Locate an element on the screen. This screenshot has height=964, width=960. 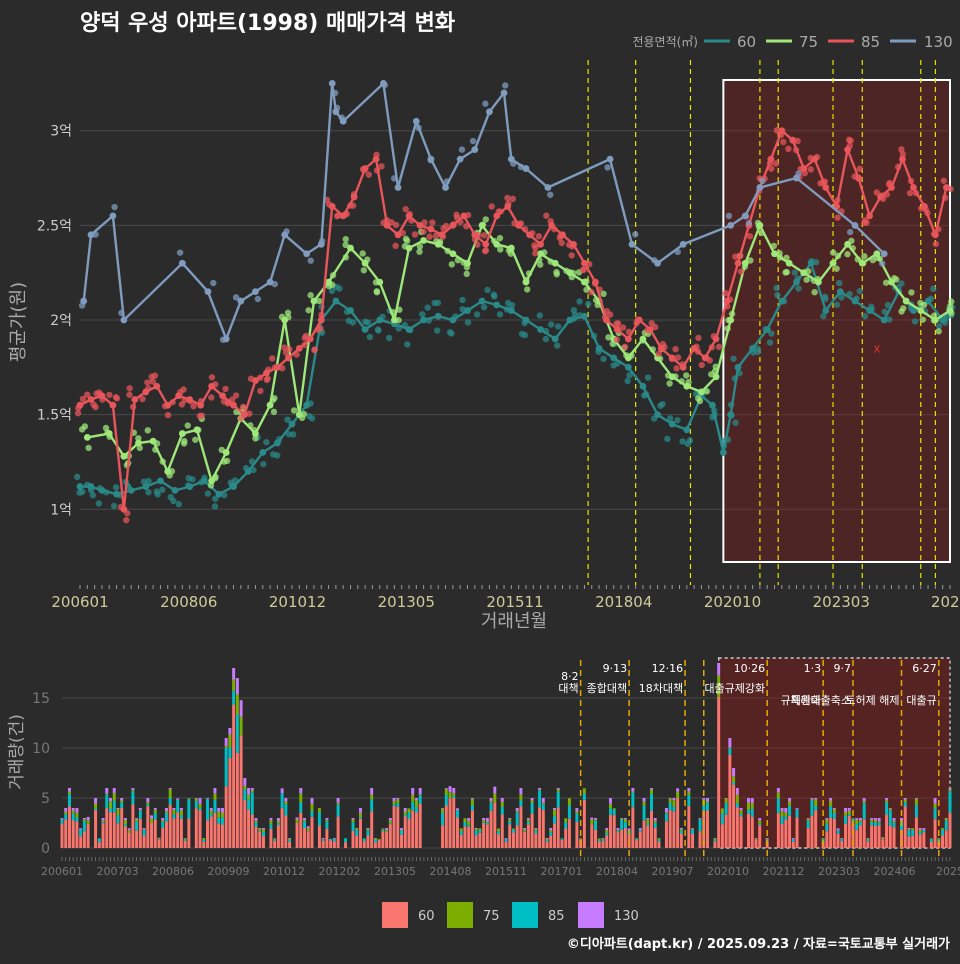
legend-label-85: 85 is located at coordinates (870, 42).